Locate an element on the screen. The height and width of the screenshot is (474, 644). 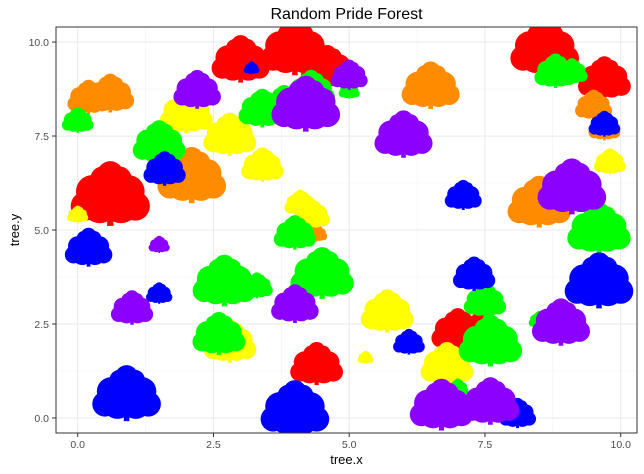
y-tick-label: 7.5 is located at coordinates (41, 137).